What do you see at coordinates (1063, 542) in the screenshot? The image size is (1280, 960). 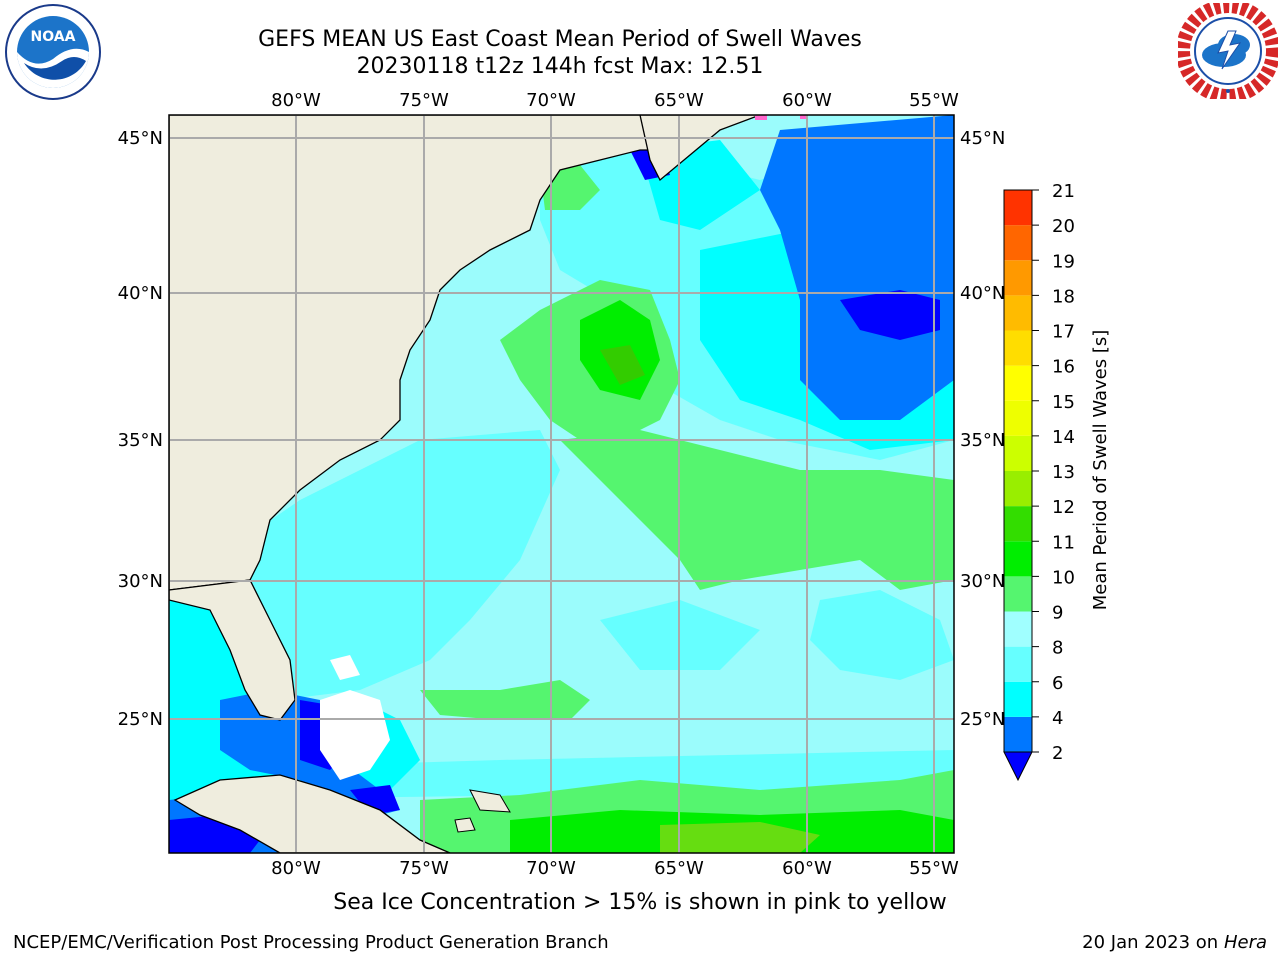 I see `colorbar-tick-label: 11` at bounding box center [1063, 542].